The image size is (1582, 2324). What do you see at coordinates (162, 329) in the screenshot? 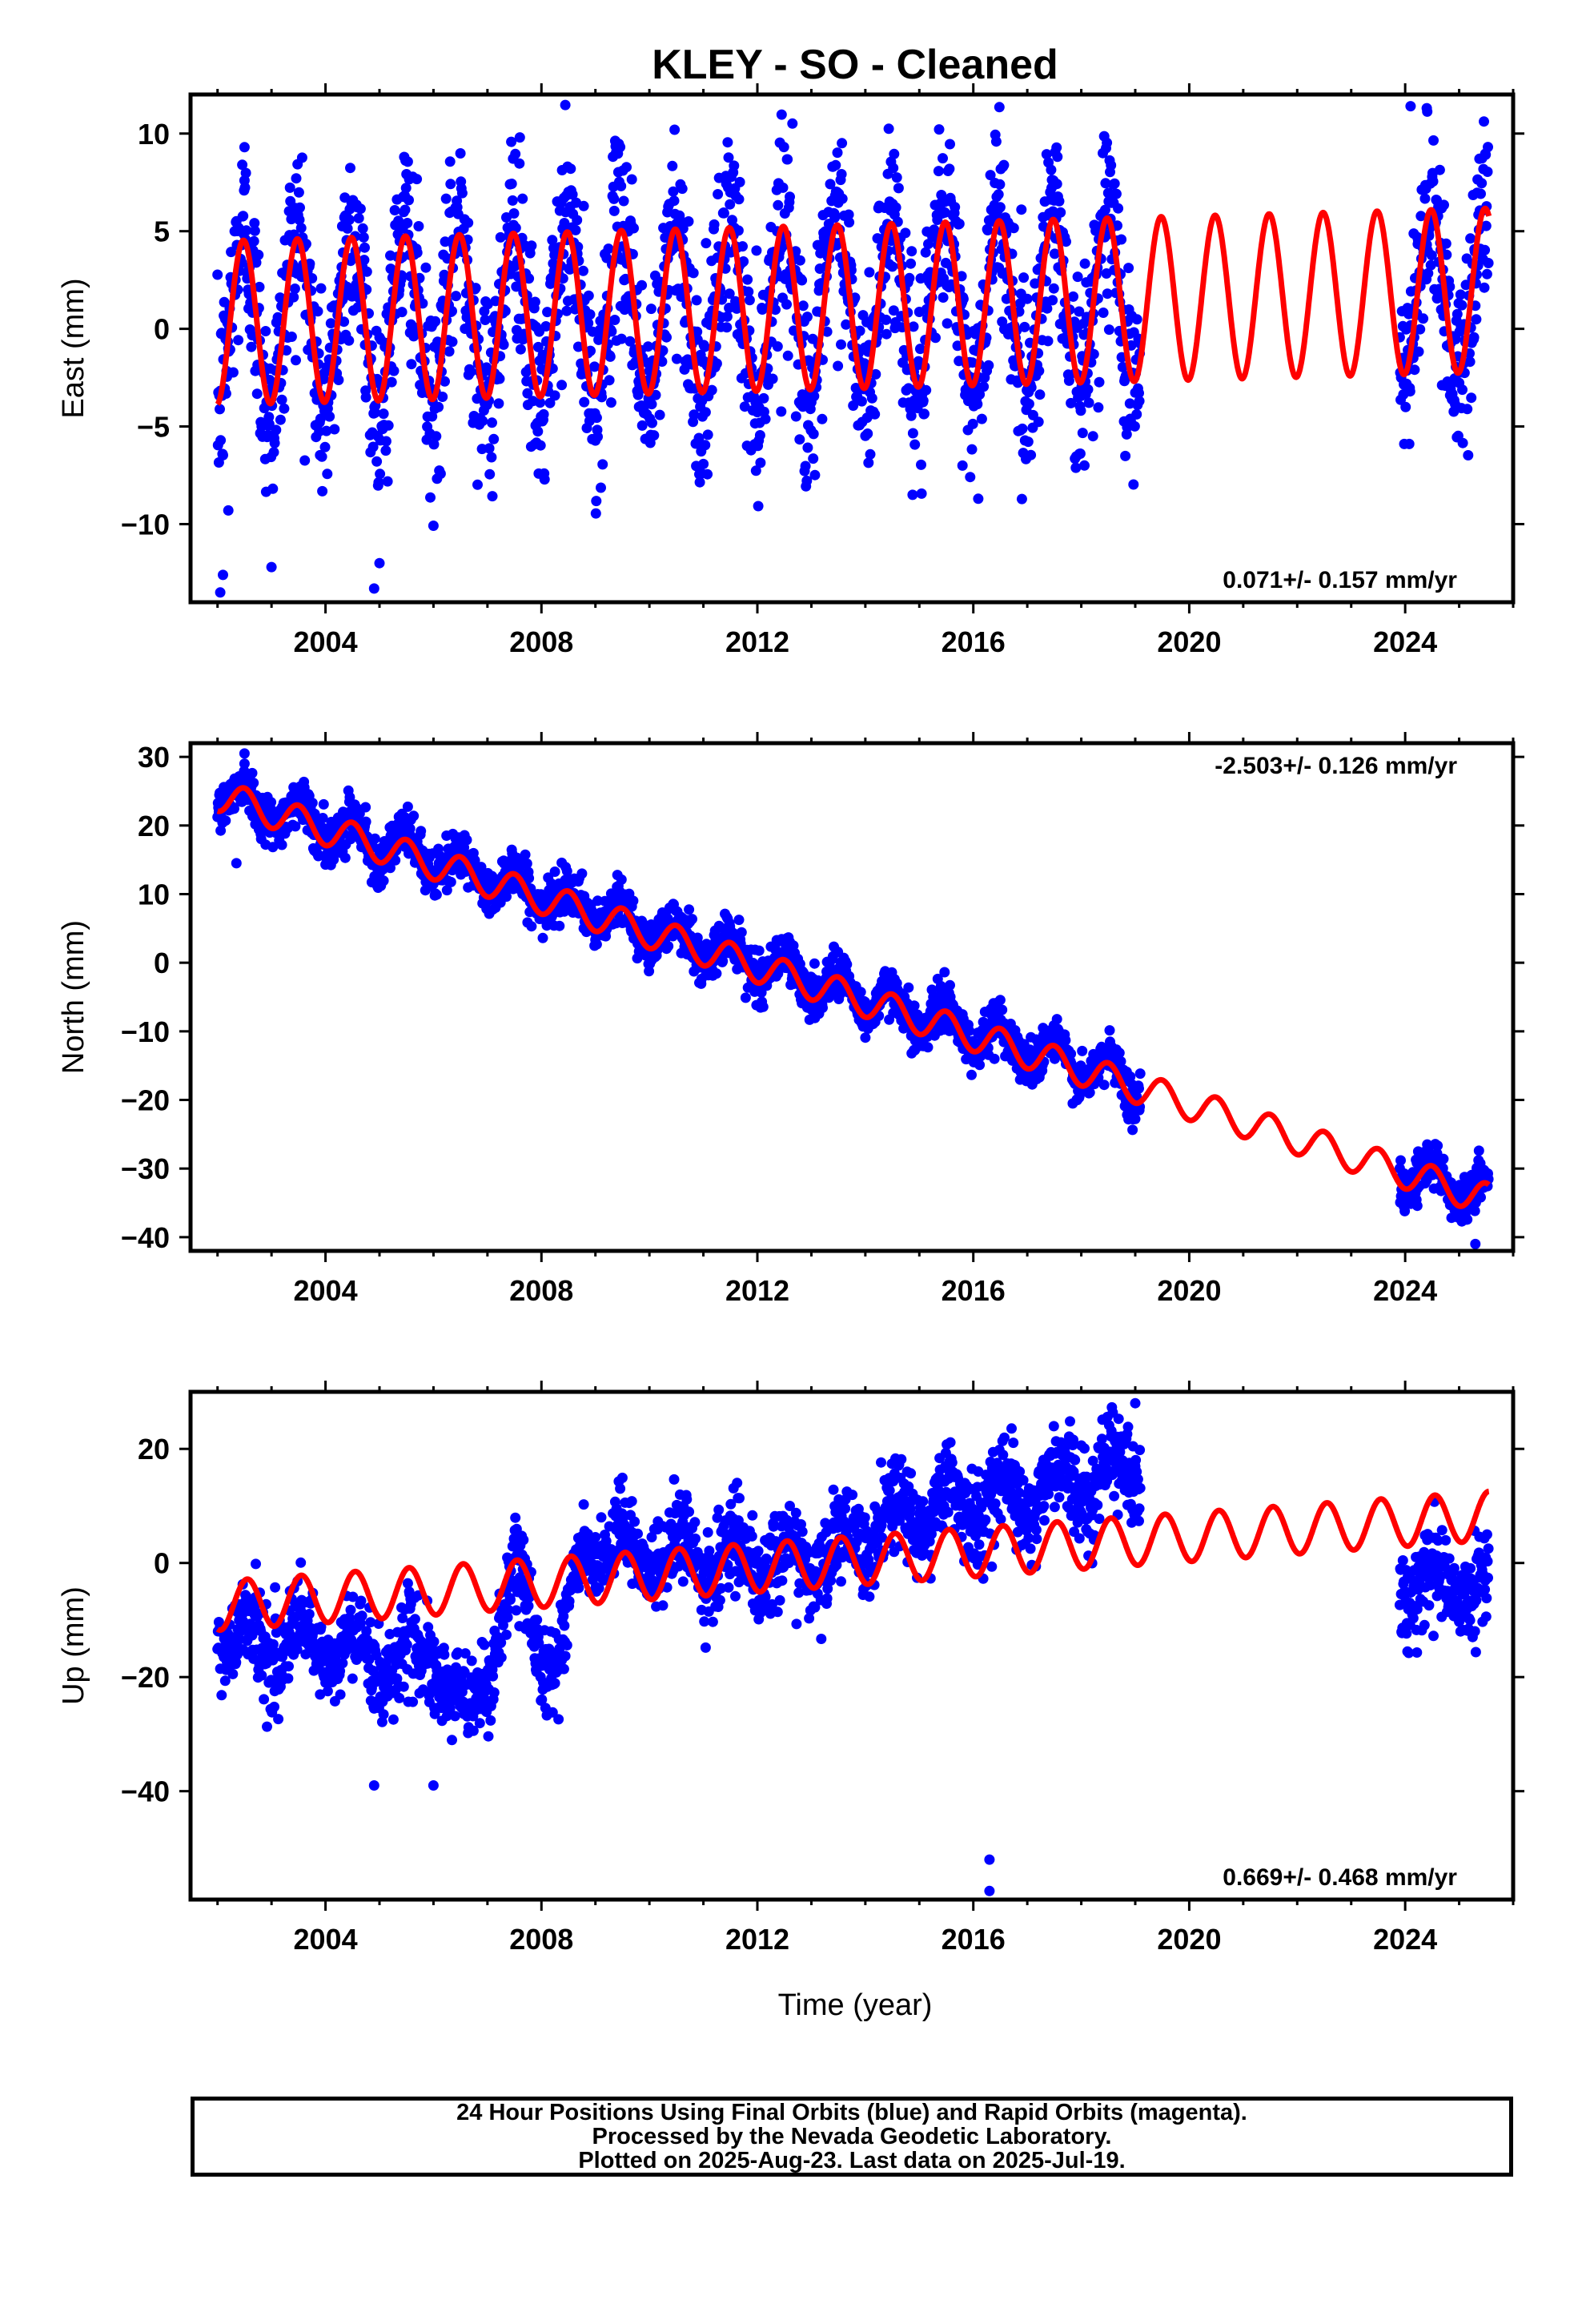
I see `y-tick-label: 0` at bounding box center [162, 329].